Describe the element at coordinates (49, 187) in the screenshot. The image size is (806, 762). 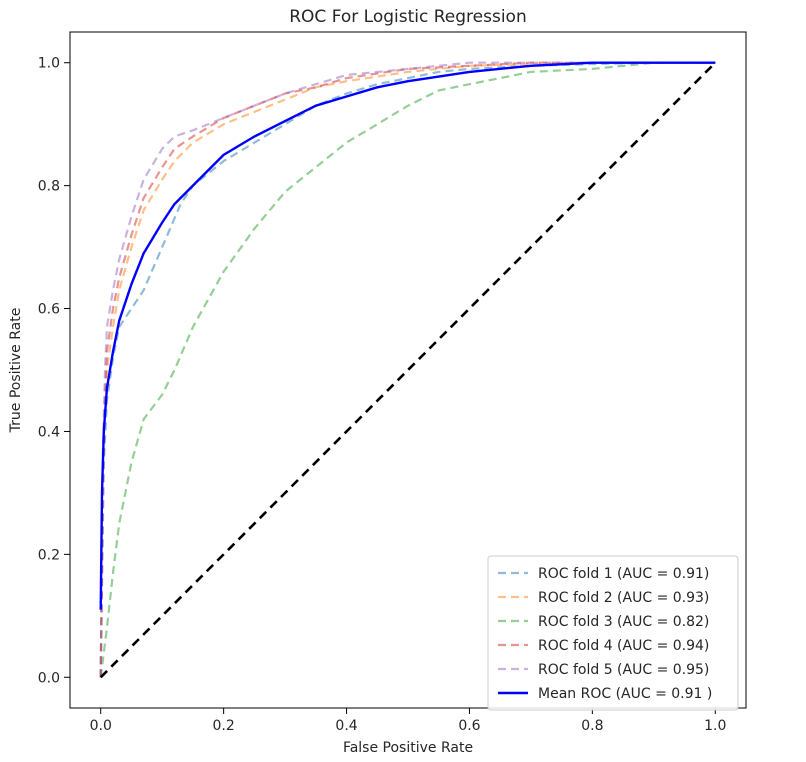
I see `y-tick-label: 0.8` at that location.